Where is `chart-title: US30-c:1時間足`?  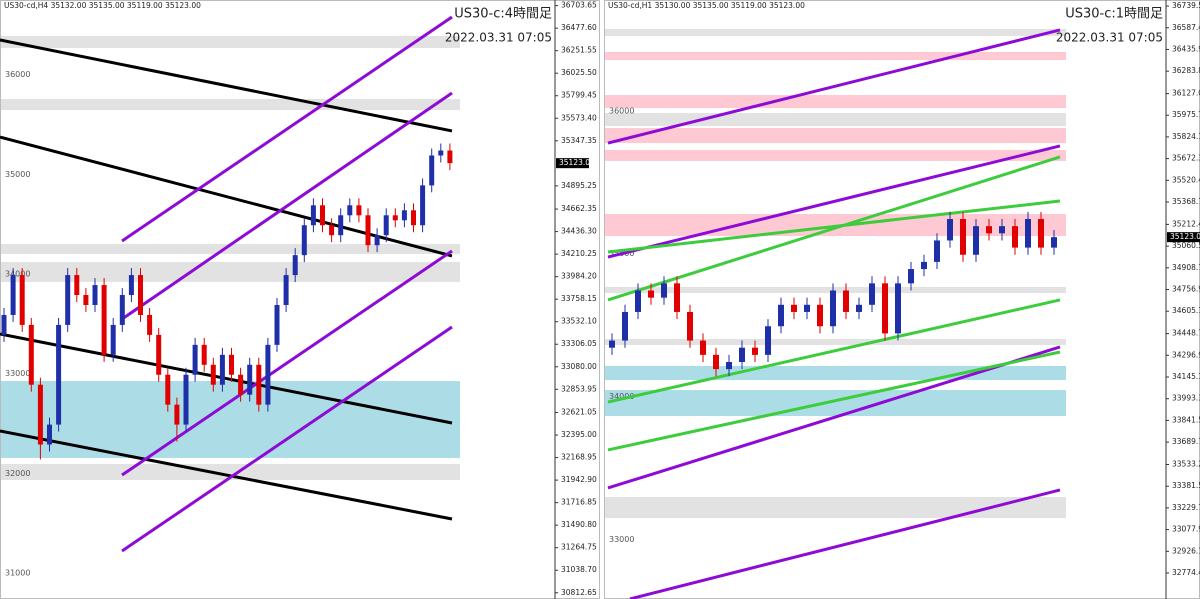 chart-title: US30-c:1時間足 is located at coordinates (1114, 14).